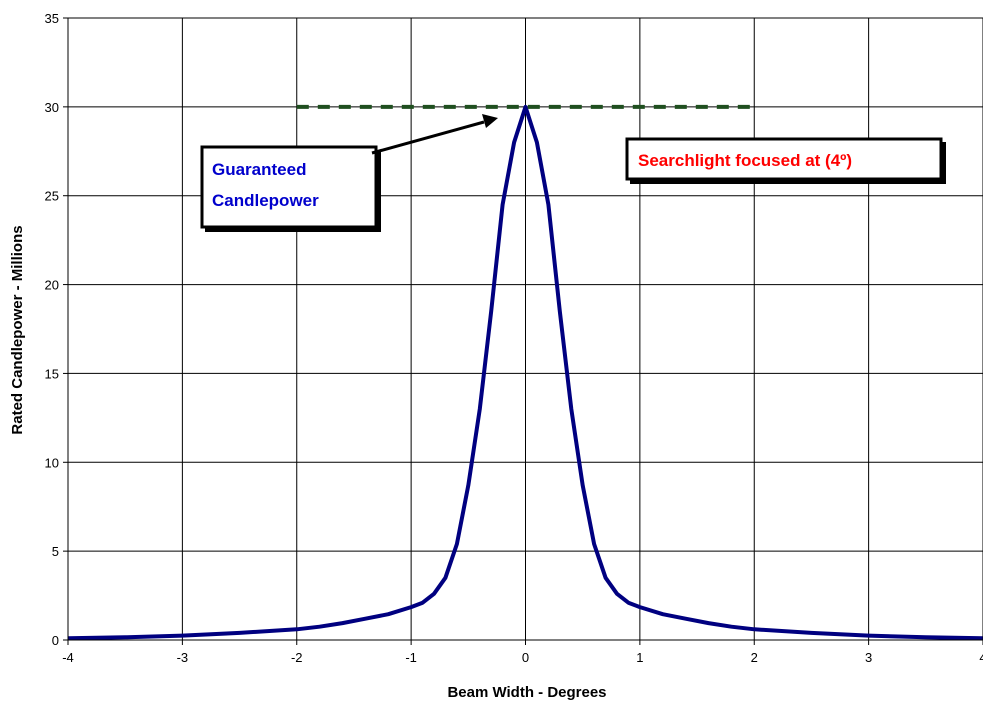 Image resolution: width=983 pixels, height=704 pixels. What do you see at coordinates (868, 657) in the screenshot?
I see `x-tick-label: 3` at bounding box center [868, 657].